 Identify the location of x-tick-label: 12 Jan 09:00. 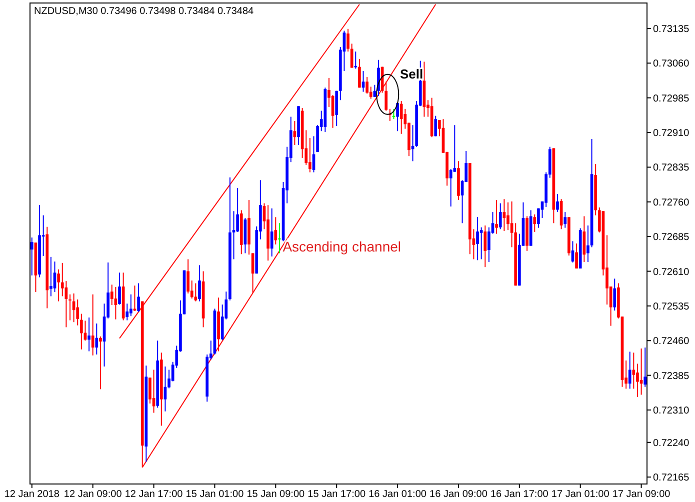
(93, 494).